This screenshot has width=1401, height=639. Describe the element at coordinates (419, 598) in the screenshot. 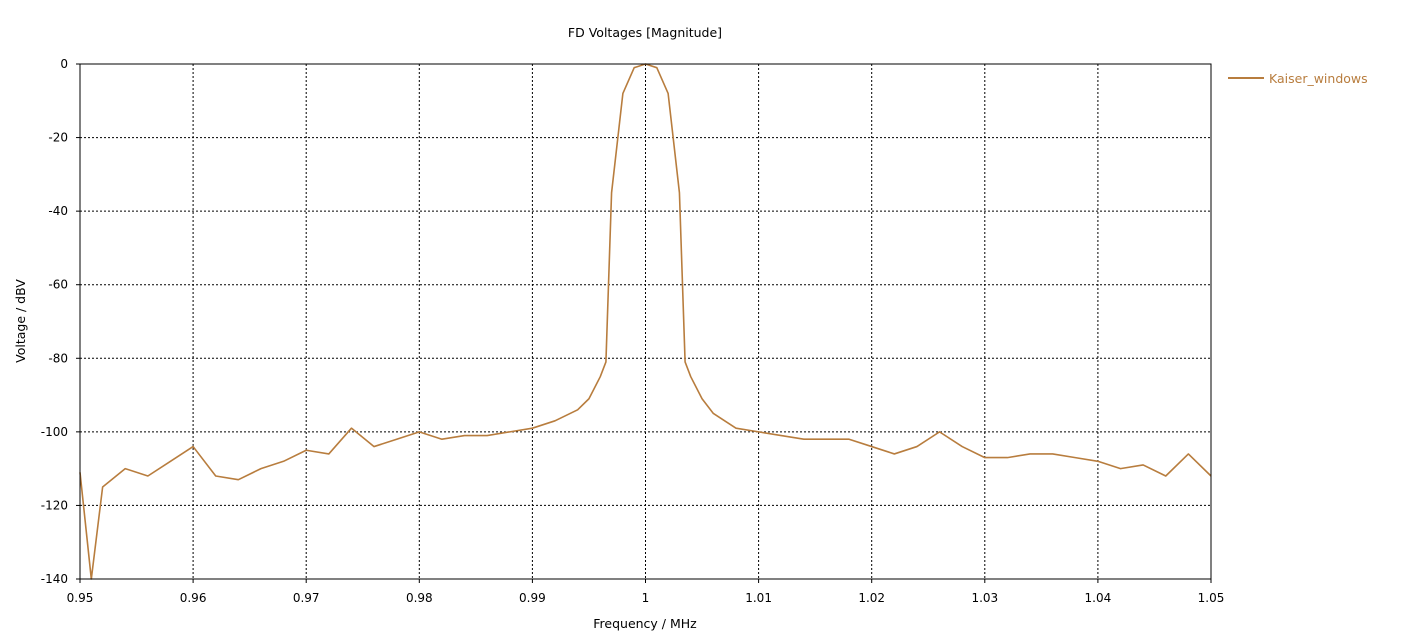

I see `x-tick-label: 0.98` at that location.